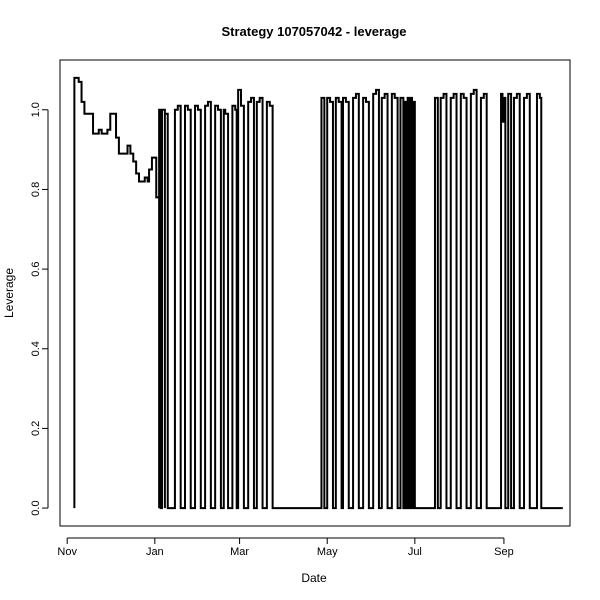  What do you see at coordinates (285, 547) in the screenshot?
I see `x-axis: Nov Jan Mar May Jul Sep` at bounding box center [285, 547].